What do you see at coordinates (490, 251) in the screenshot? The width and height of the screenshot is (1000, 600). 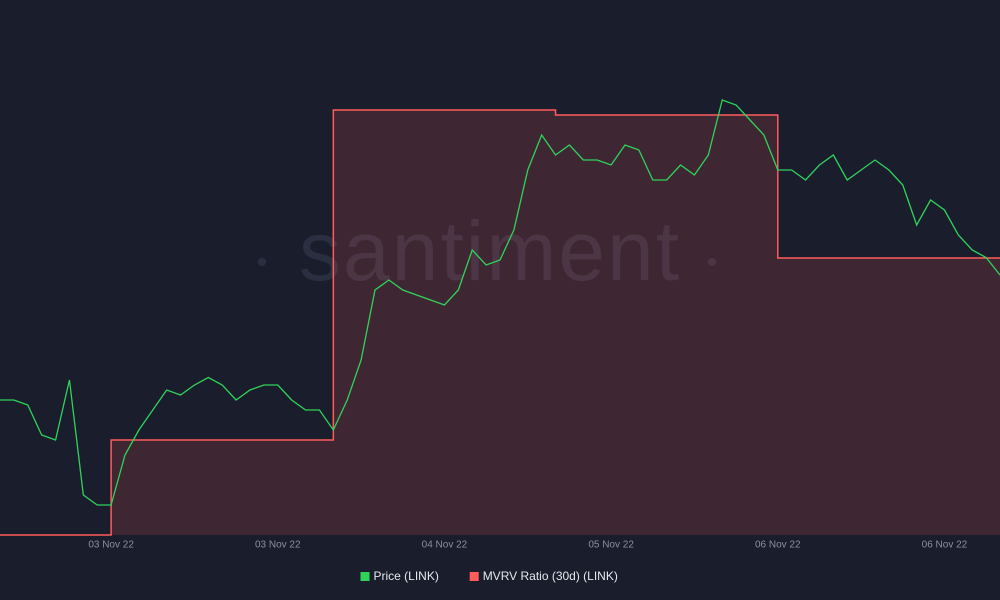 I see `watermark: santiment` at bounding box center [490, 251].